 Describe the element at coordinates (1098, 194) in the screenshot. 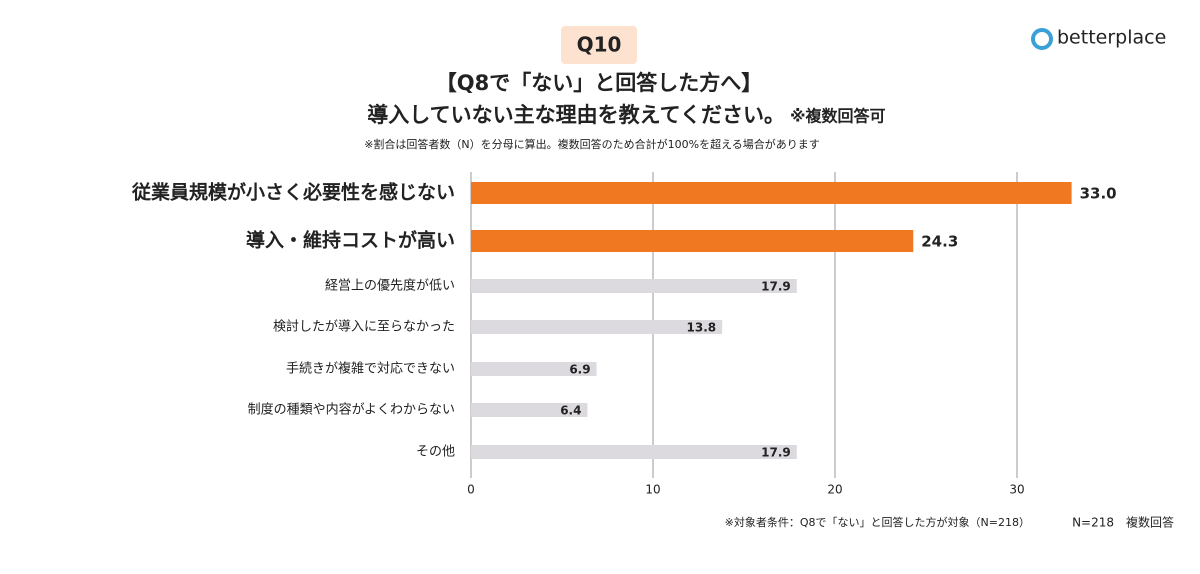

I see `value-label: 33.0` at that location.